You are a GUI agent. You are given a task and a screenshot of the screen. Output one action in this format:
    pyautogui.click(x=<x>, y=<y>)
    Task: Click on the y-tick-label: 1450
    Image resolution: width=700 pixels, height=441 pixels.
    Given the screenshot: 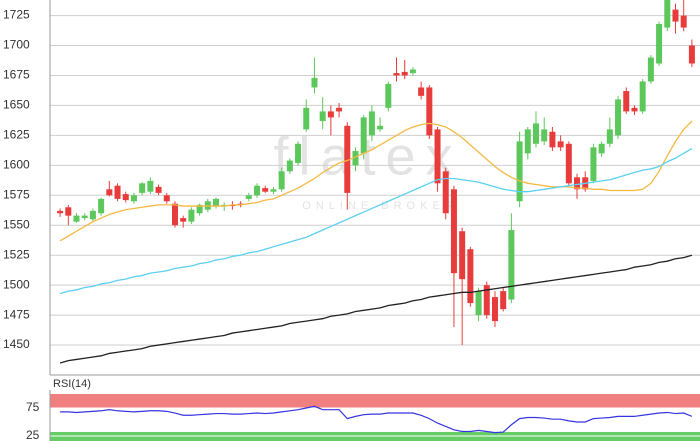 What is the action you would take?
    pyautogui.click(x=16, y=344)
    